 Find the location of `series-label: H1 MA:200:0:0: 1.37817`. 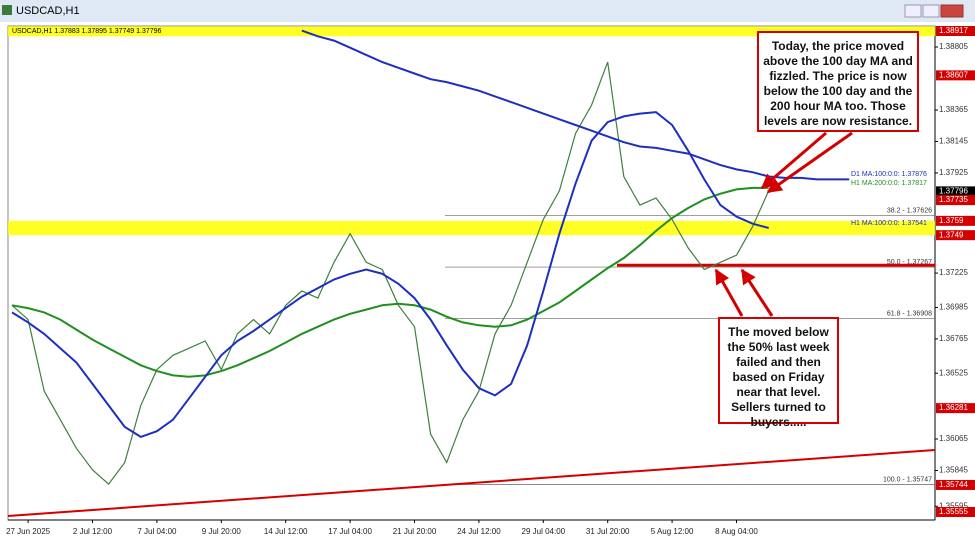

series-label: H1 MA:200:0:0: 1.37817 is located at coordinates (889, 183).